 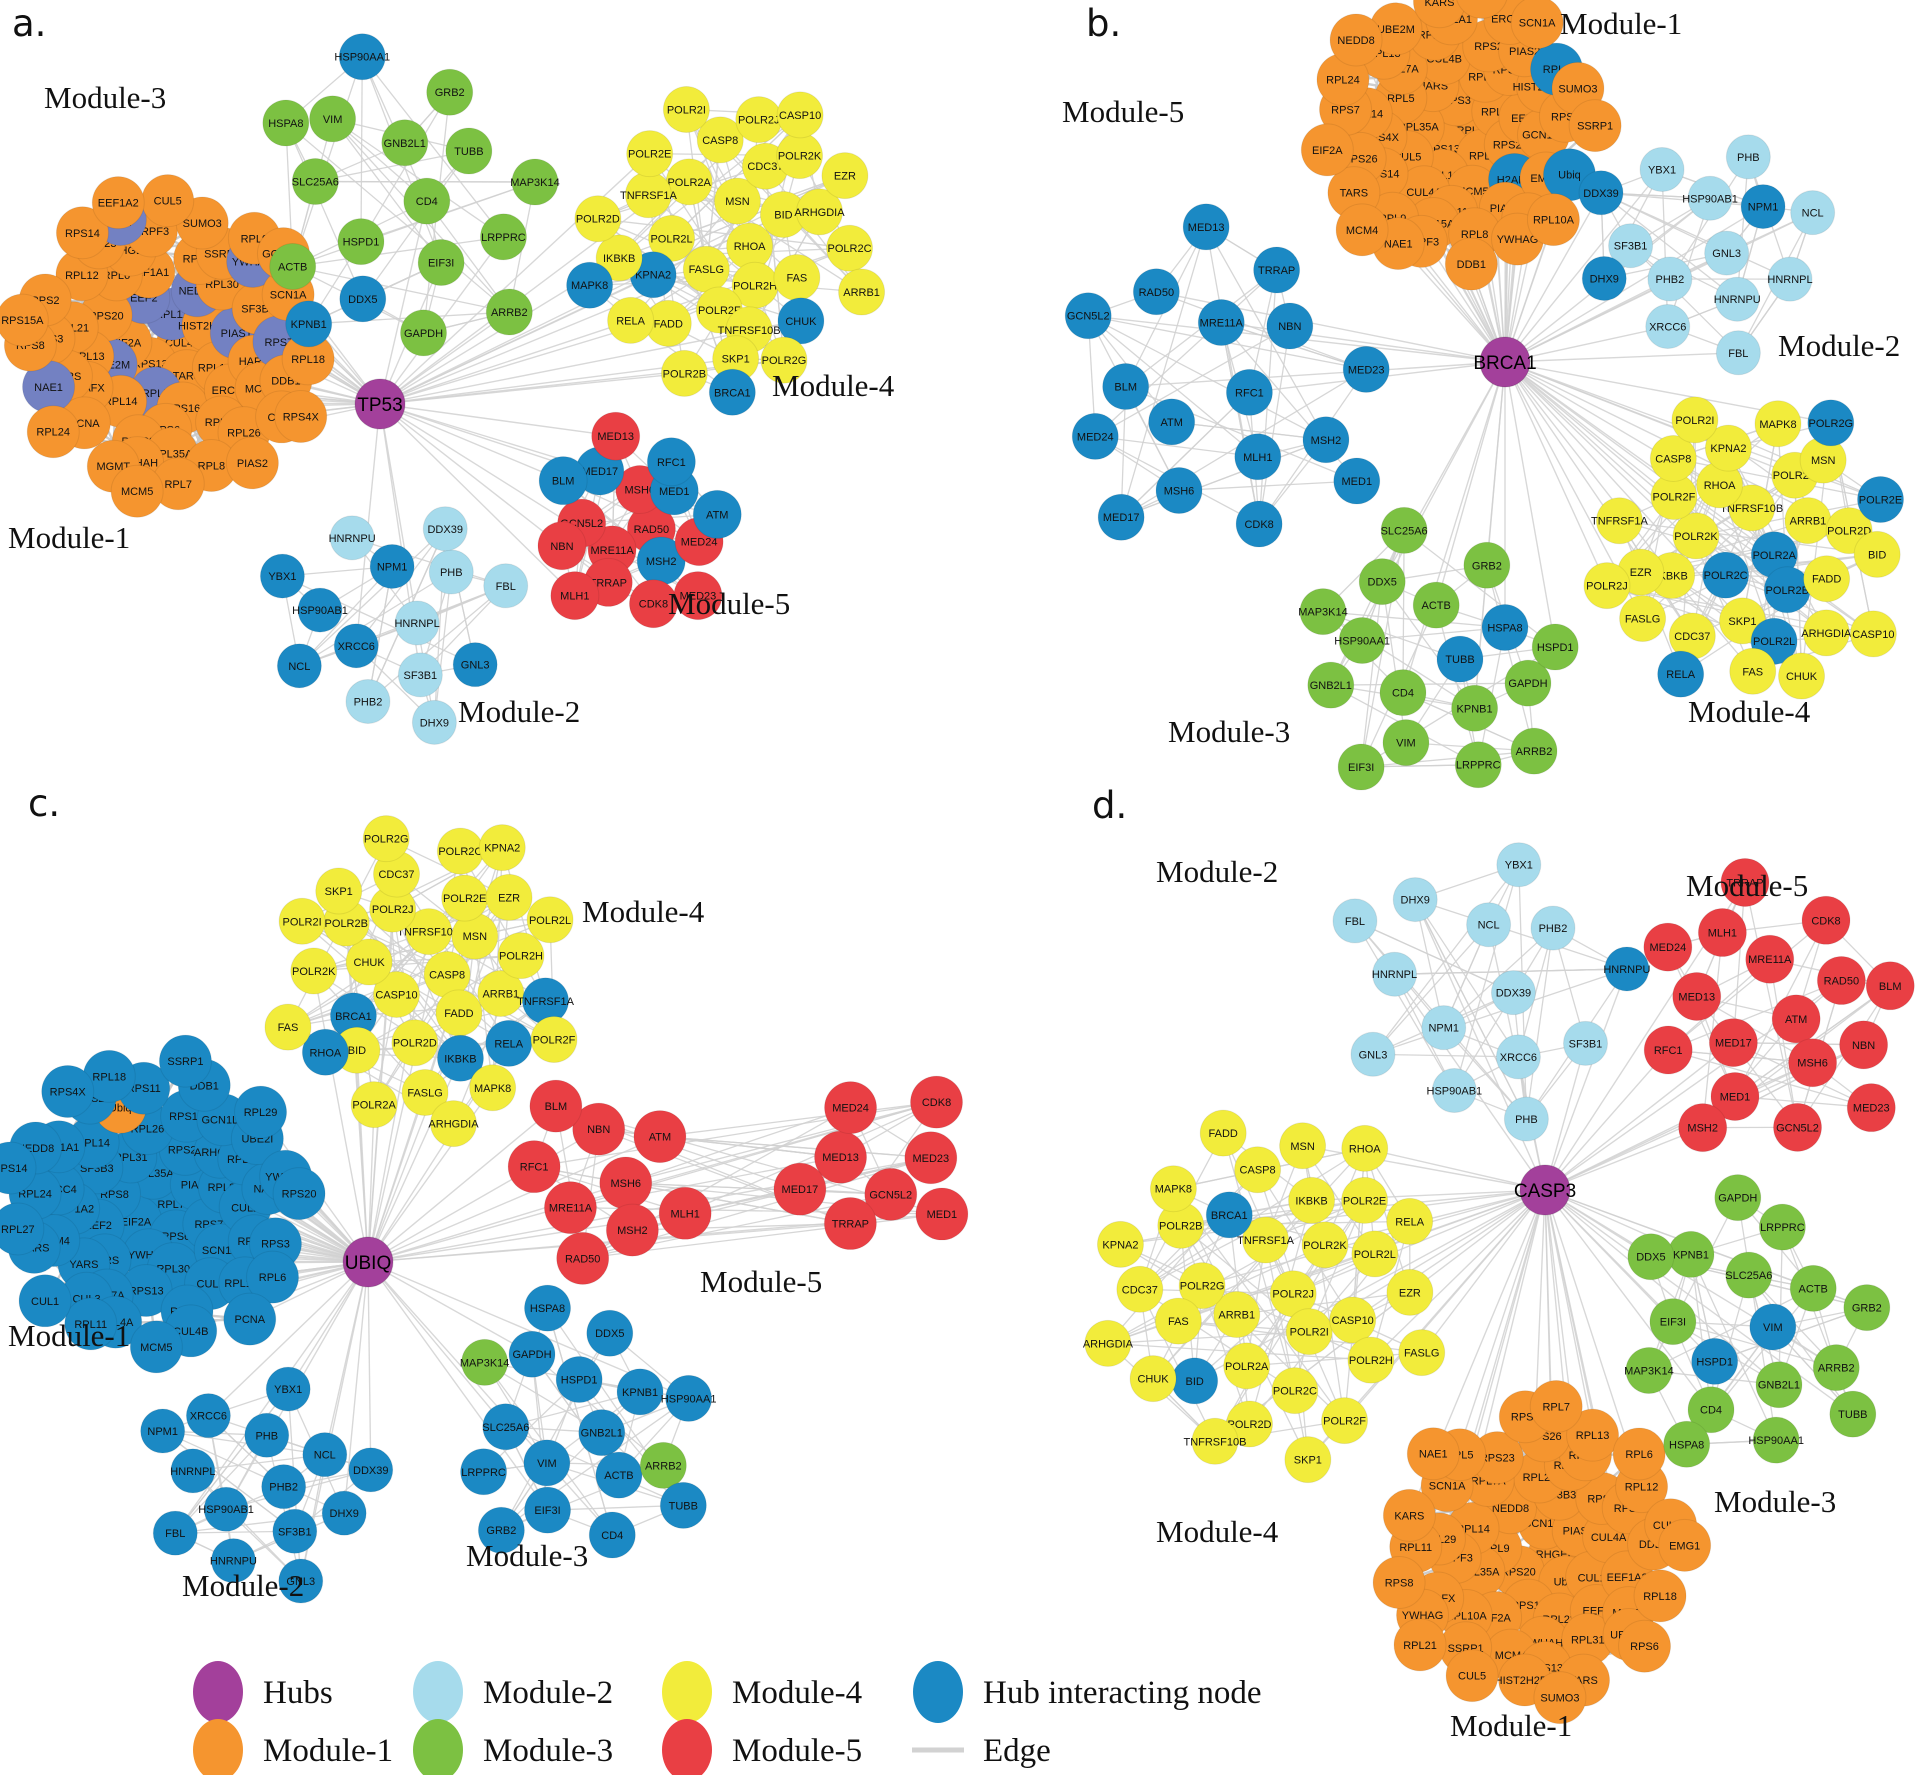 I want to click on gene-label: POLR2H, so click(x=521, y=957).